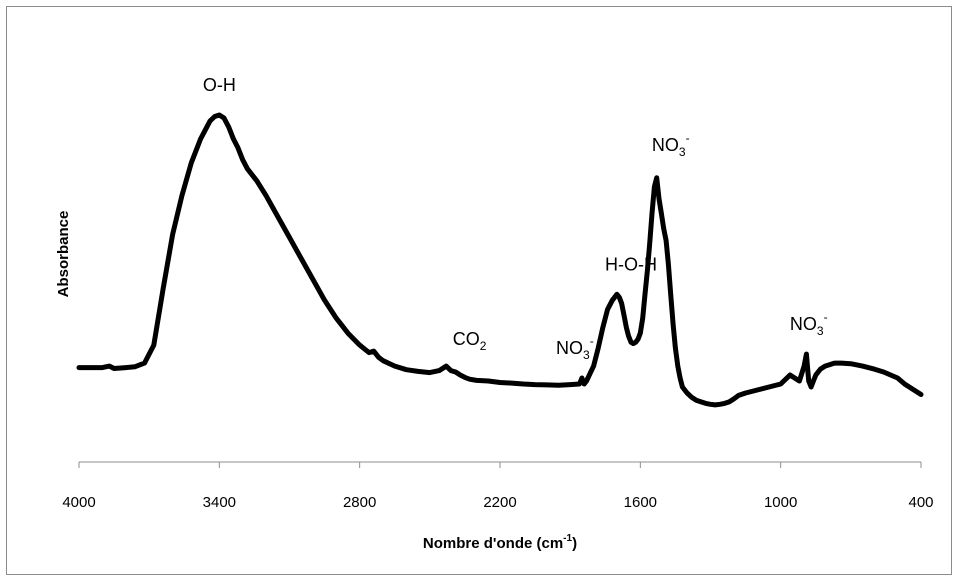 The width and height of the screenshot is (959, 581). Describe the element at coordinates (466, 339) in the screenshot. I see `peak-annotation-text: CO` at that location.